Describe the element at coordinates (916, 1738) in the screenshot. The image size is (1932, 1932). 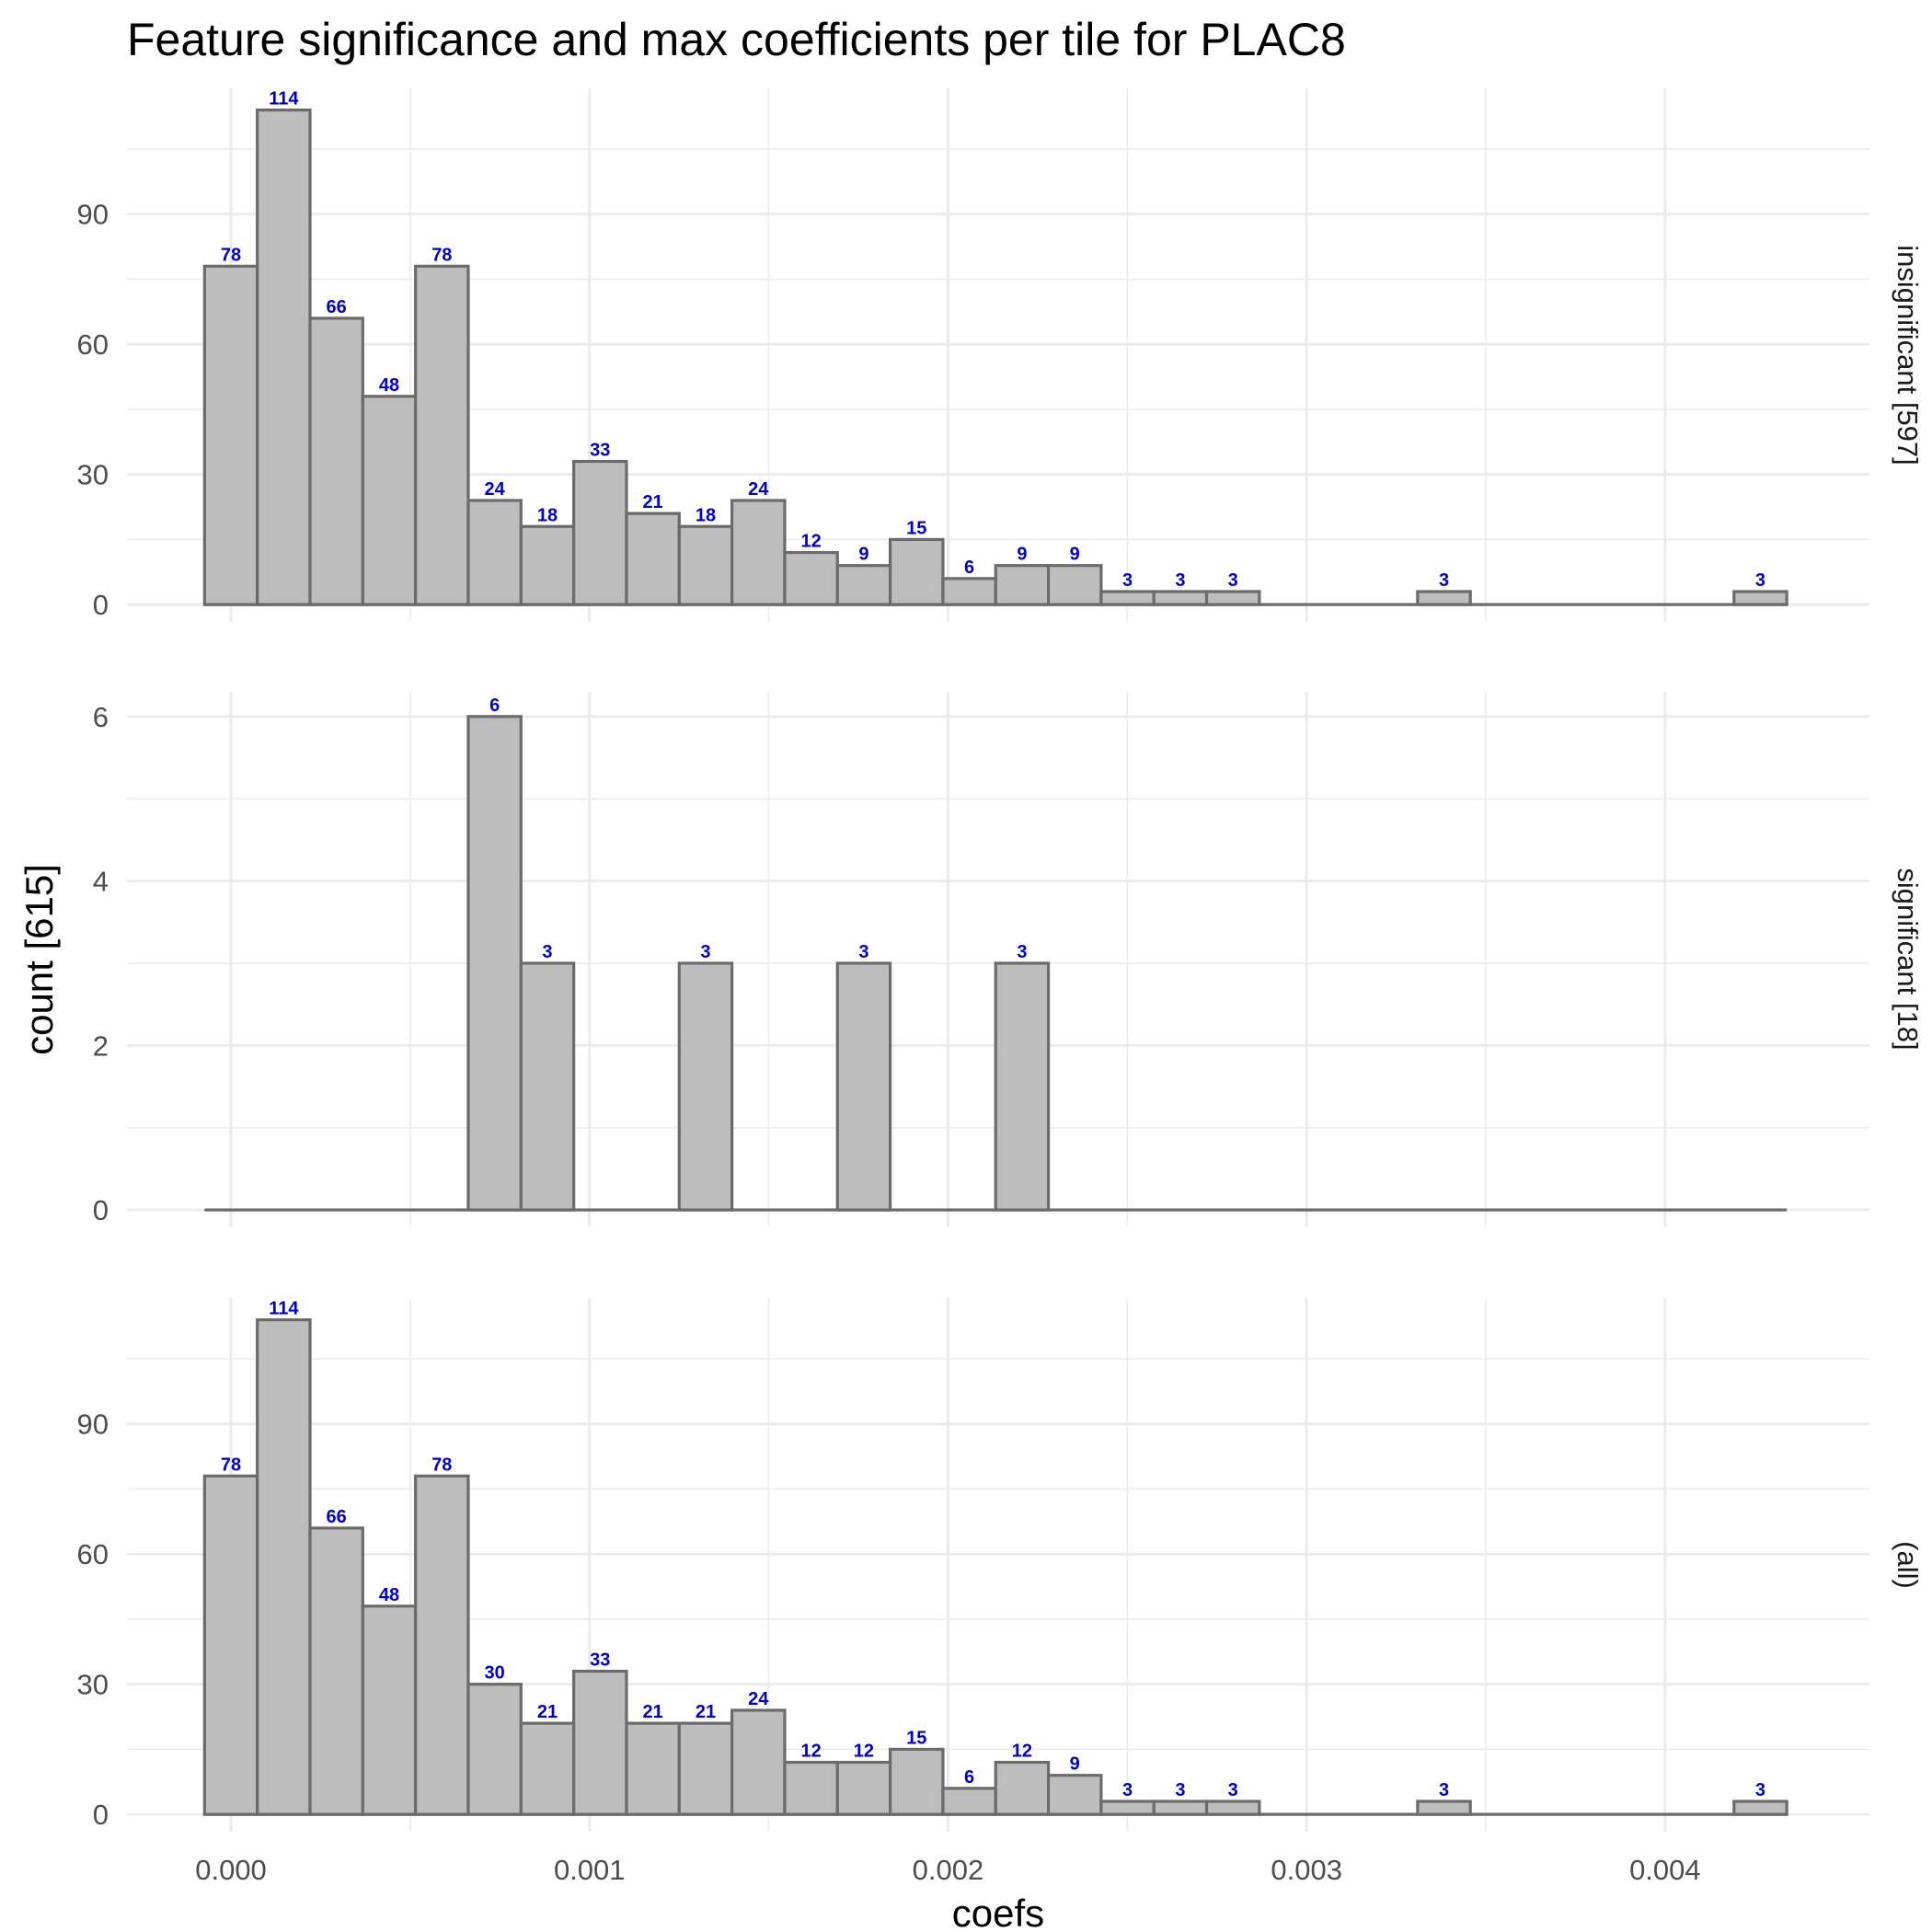
I see `bar-count-label: 15` at that location.